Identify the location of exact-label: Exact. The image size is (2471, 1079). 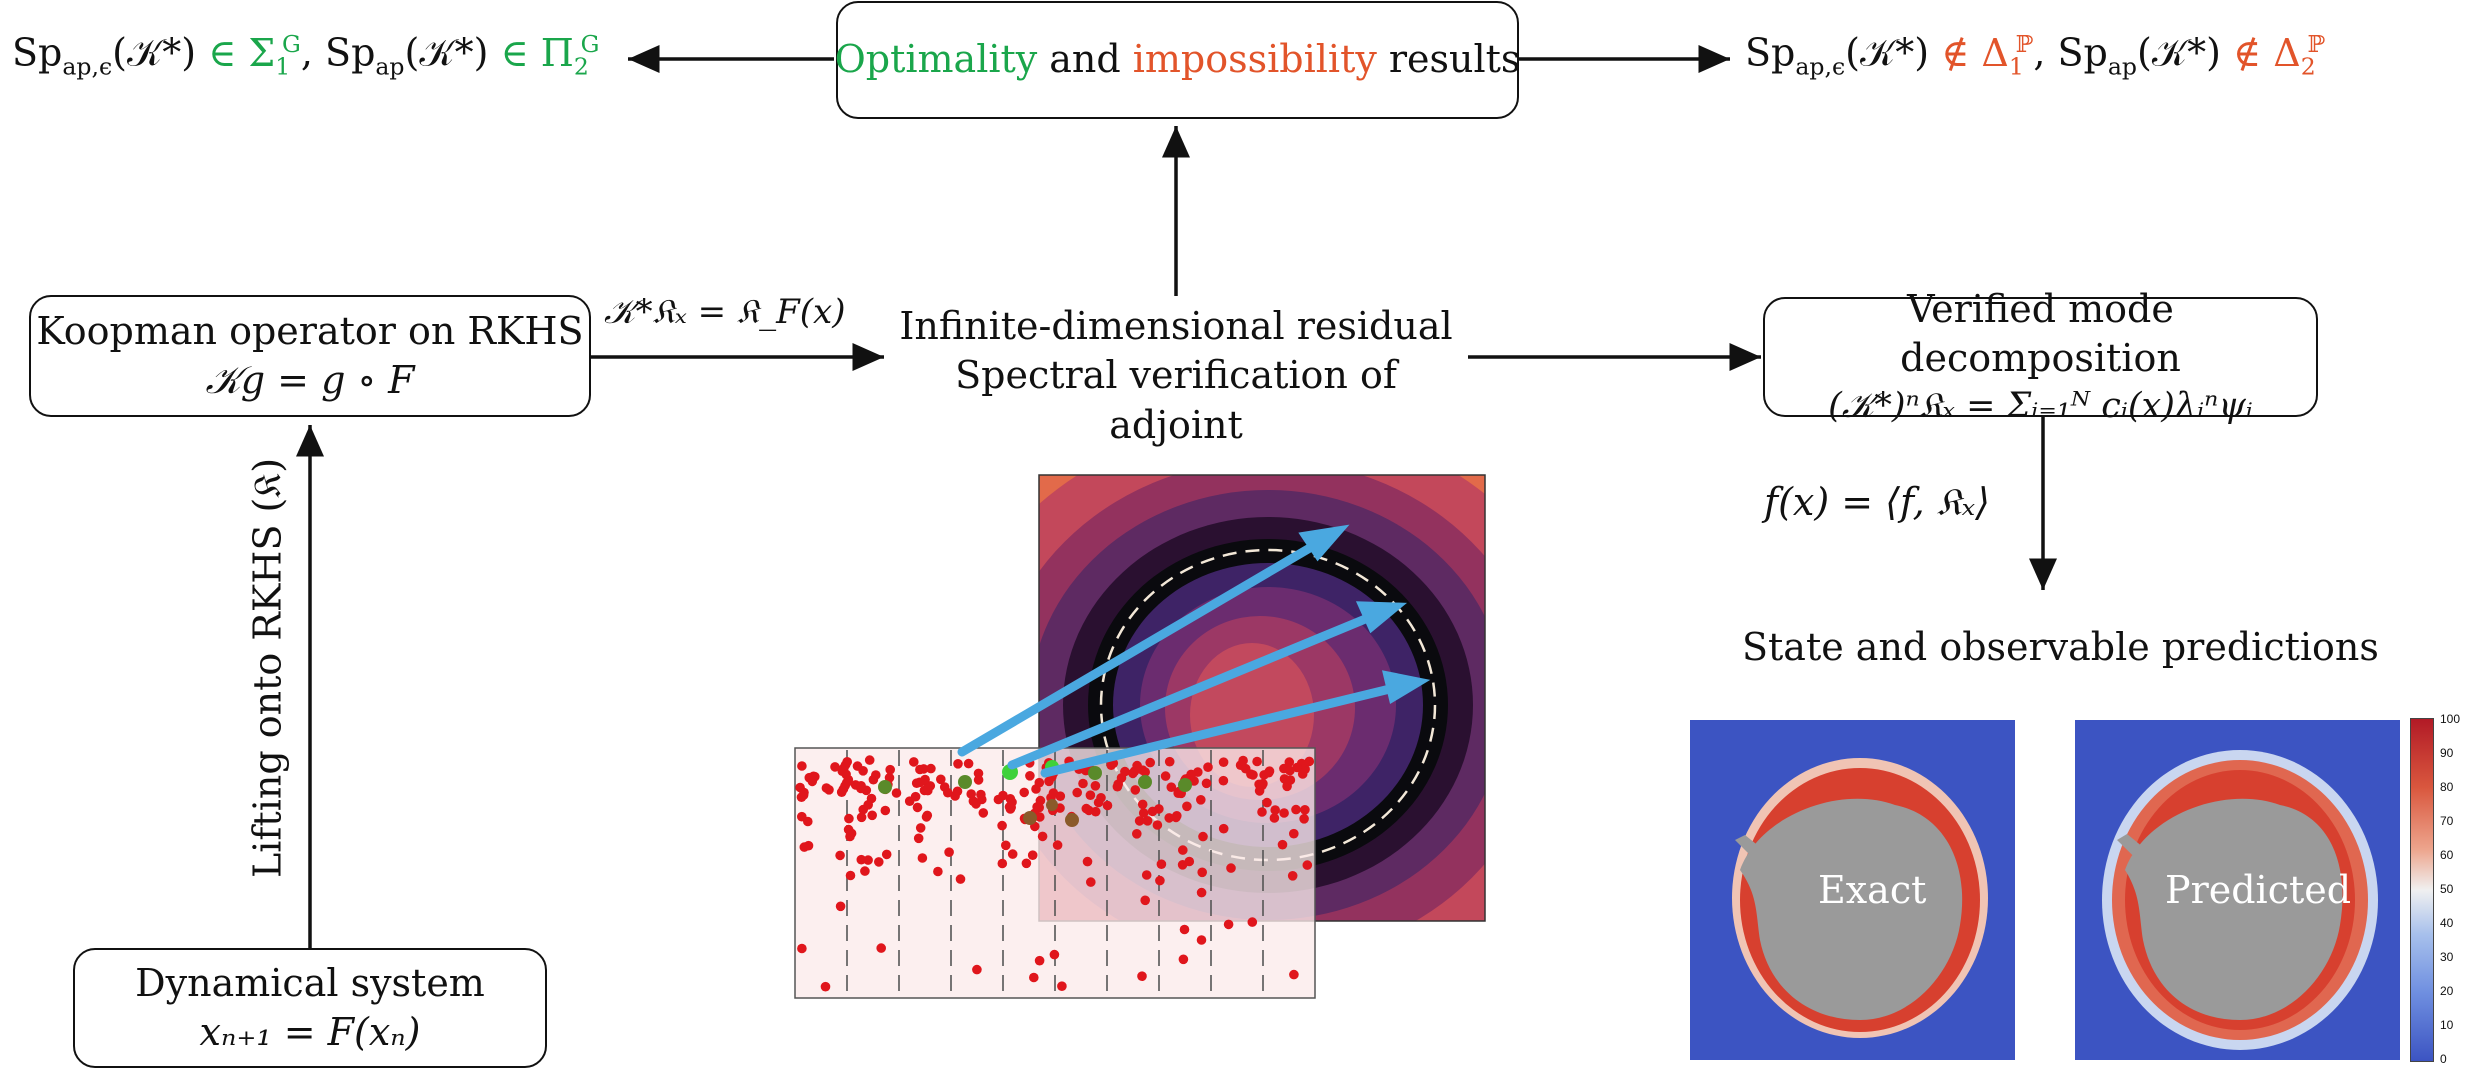
(1872, 890).